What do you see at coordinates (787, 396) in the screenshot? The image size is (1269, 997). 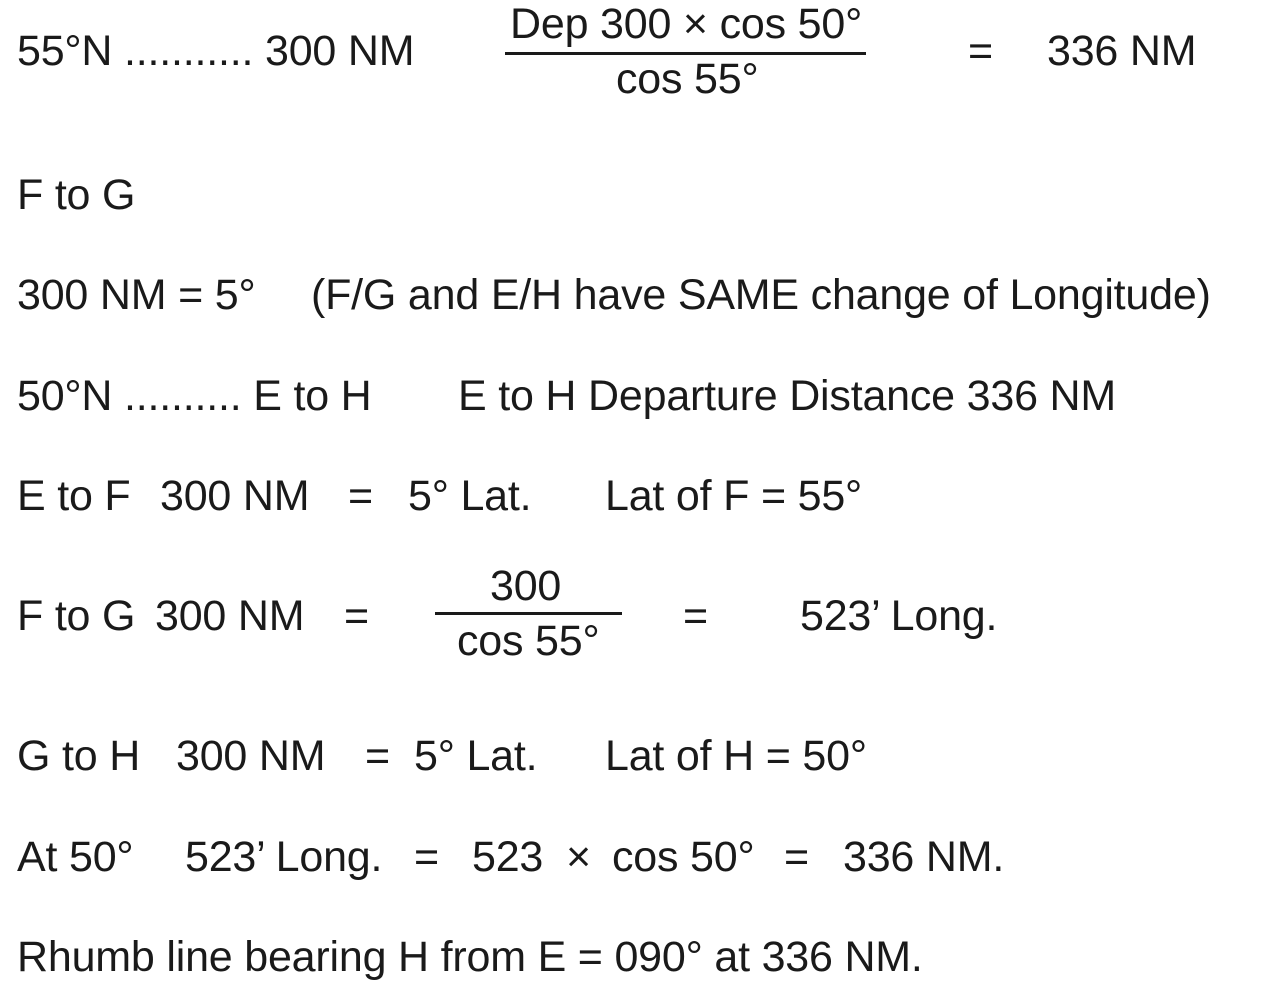 I see `line4-departure: E to H Departure Distance 336 NM` at bounding box center [787, 396].